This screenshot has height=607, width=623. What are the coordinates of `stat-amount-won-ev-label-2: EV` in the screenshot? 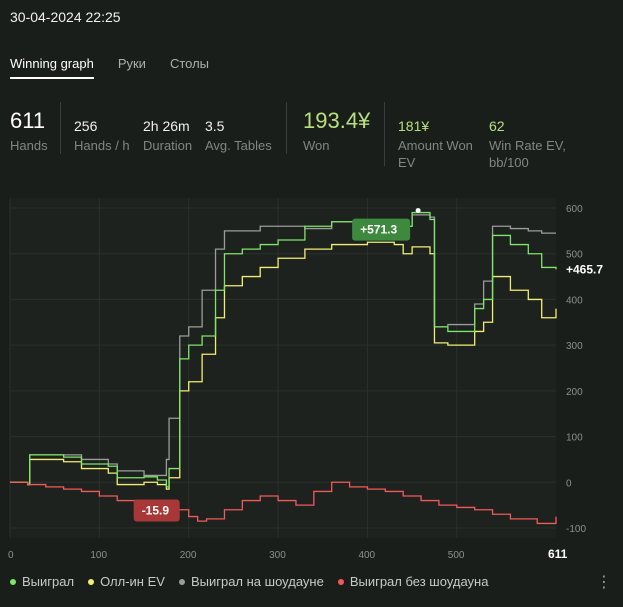 It's located at (407, 162).